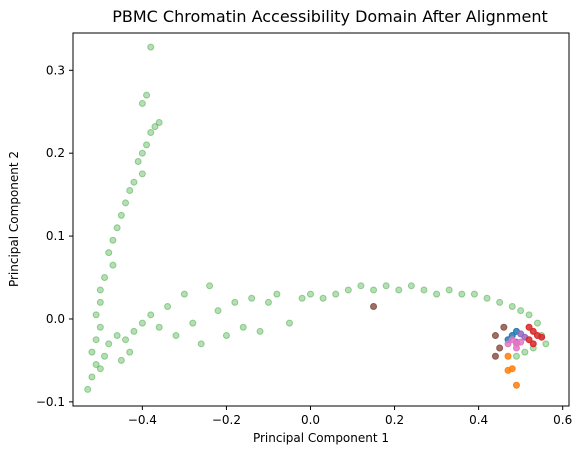  I want to click on y-axis-label: Principal Component 2, so click(14, 219).